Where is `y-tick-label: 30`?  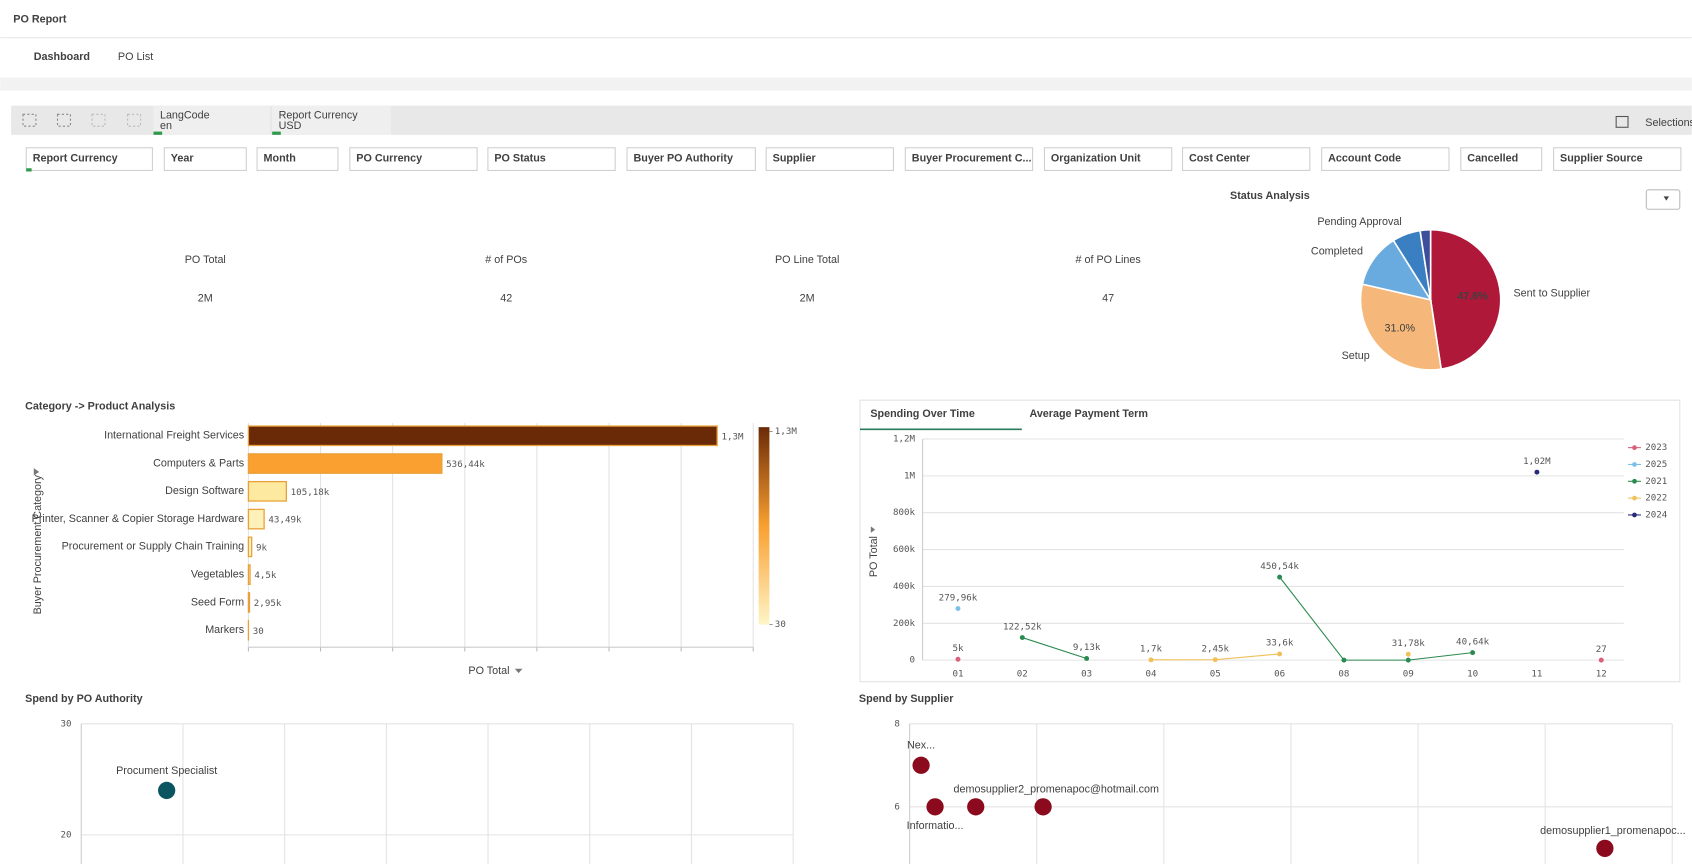 y-tick-label: 30 is located at coordinates (65, 723).